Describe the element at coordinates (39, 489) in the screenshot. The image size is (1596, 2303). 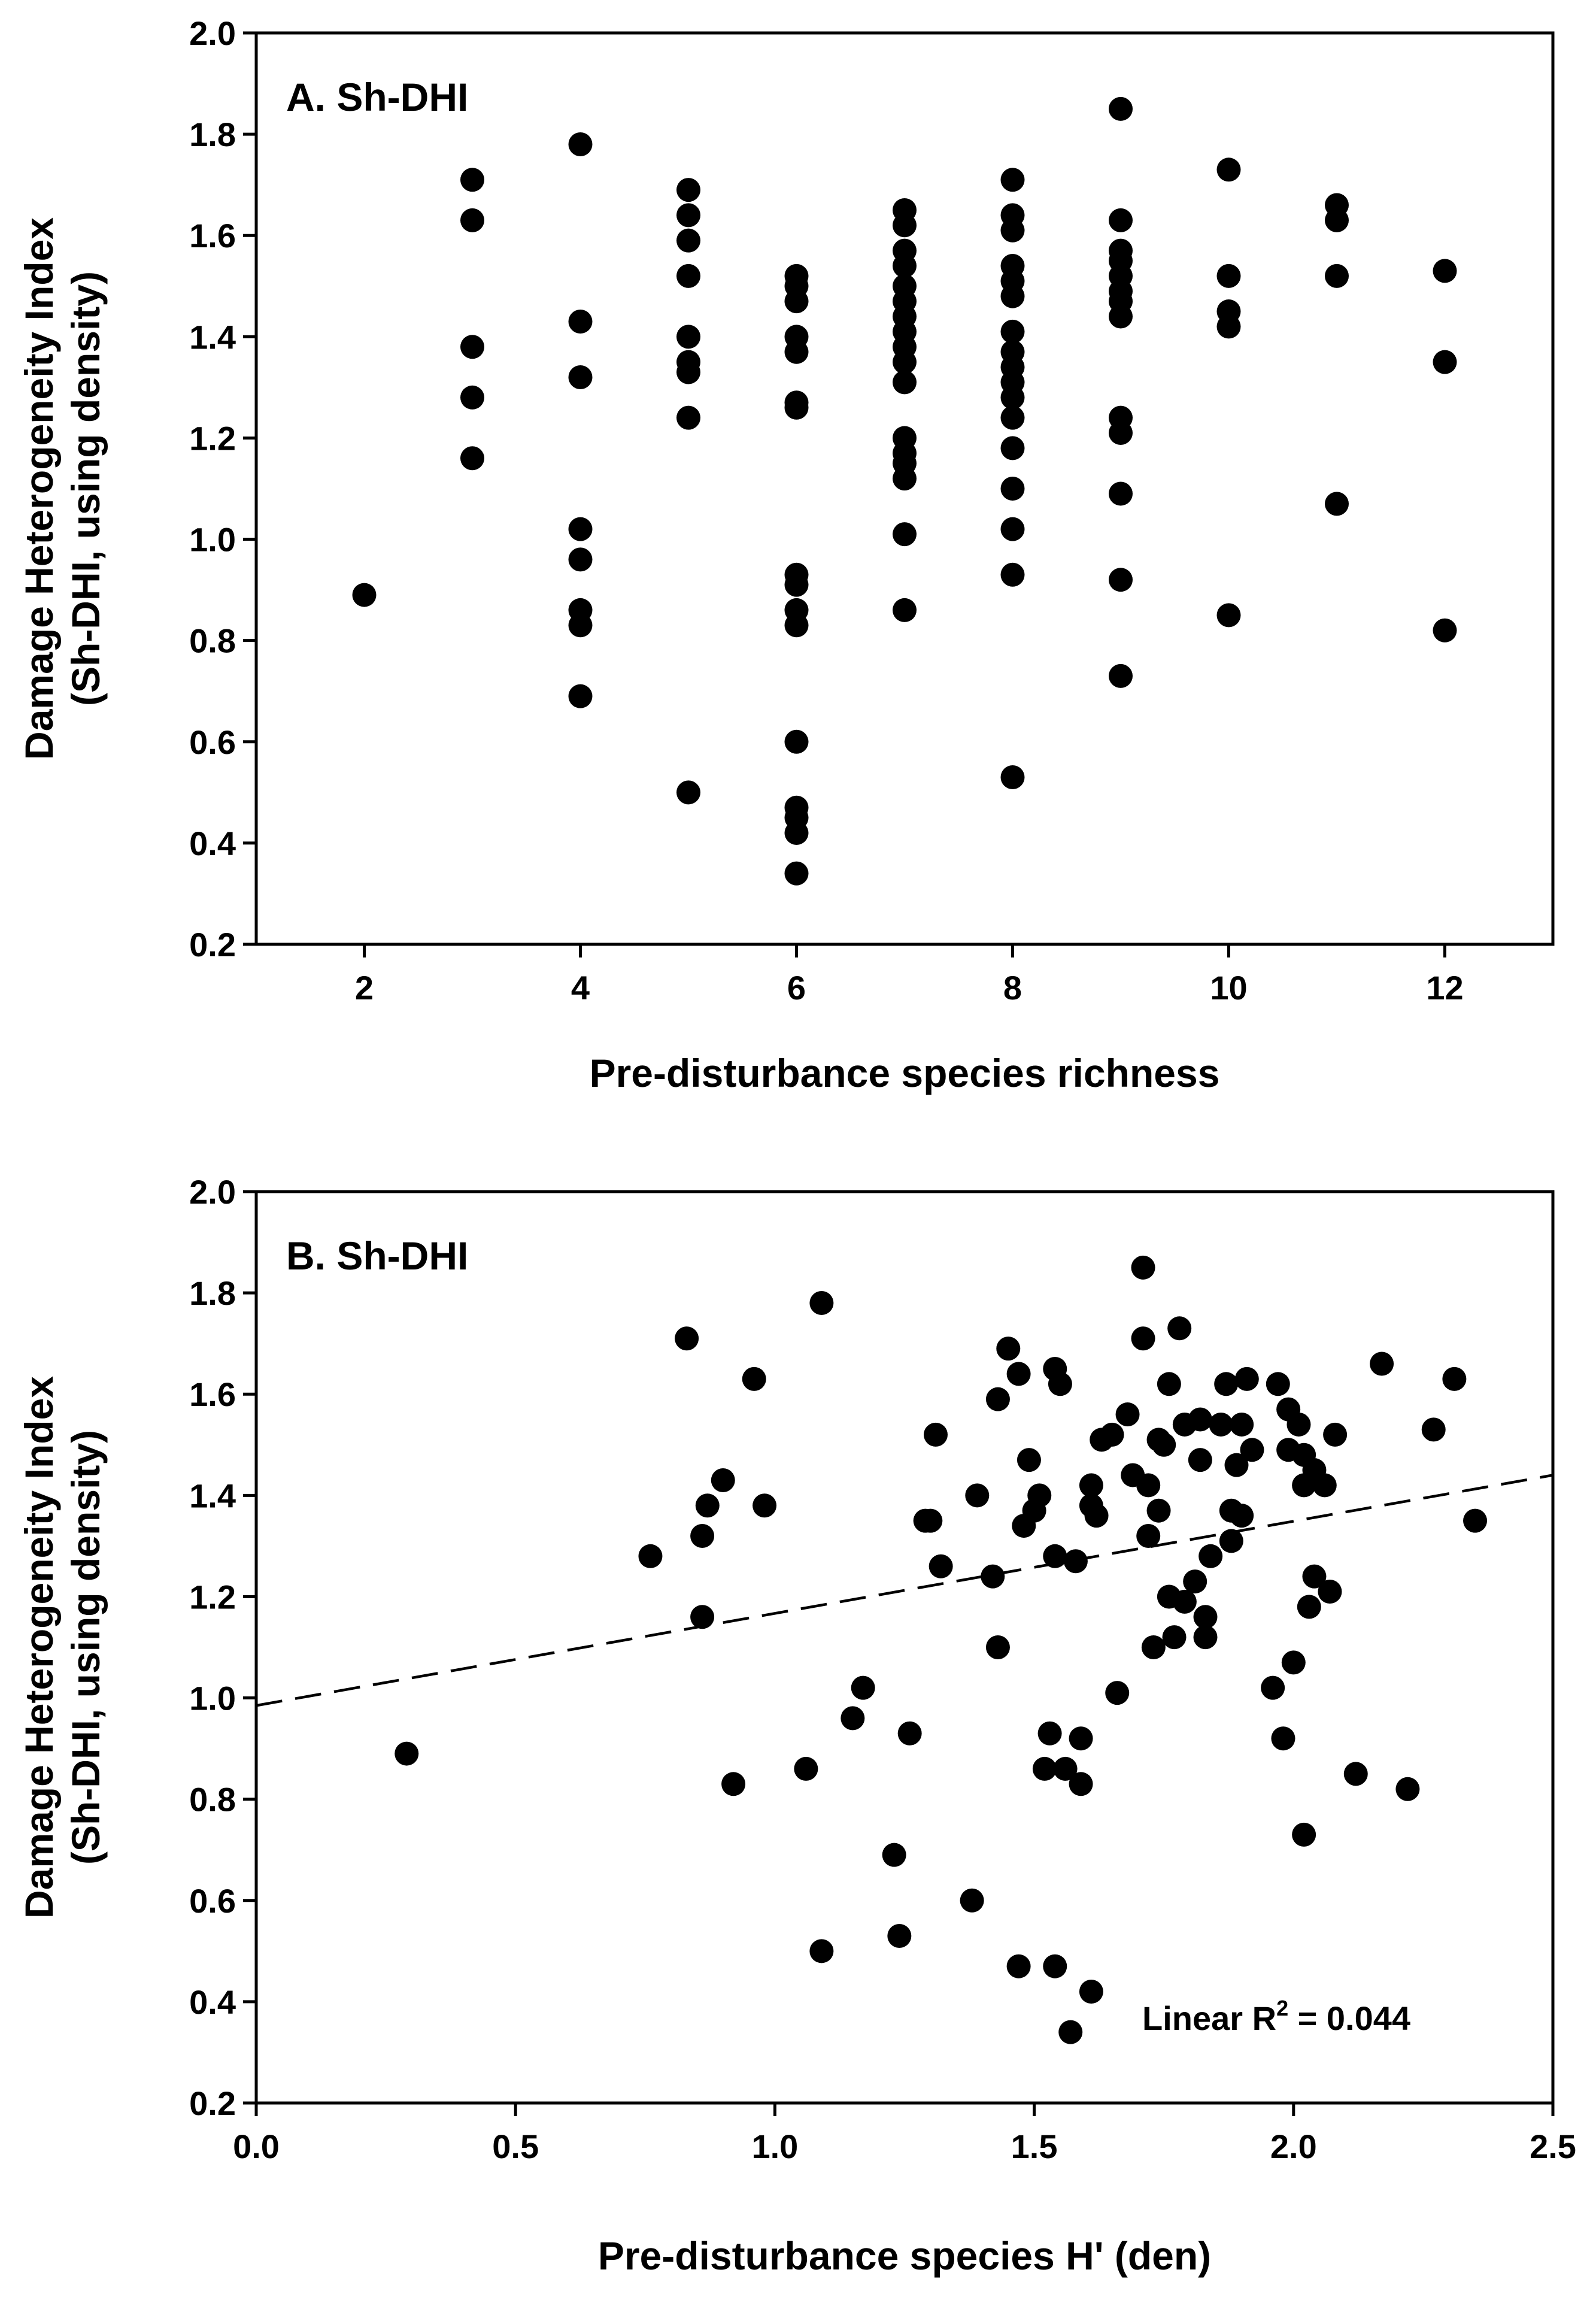
I see `panel-a-y-axis-title-line1: Damage Heterogeneity Index` at that location.